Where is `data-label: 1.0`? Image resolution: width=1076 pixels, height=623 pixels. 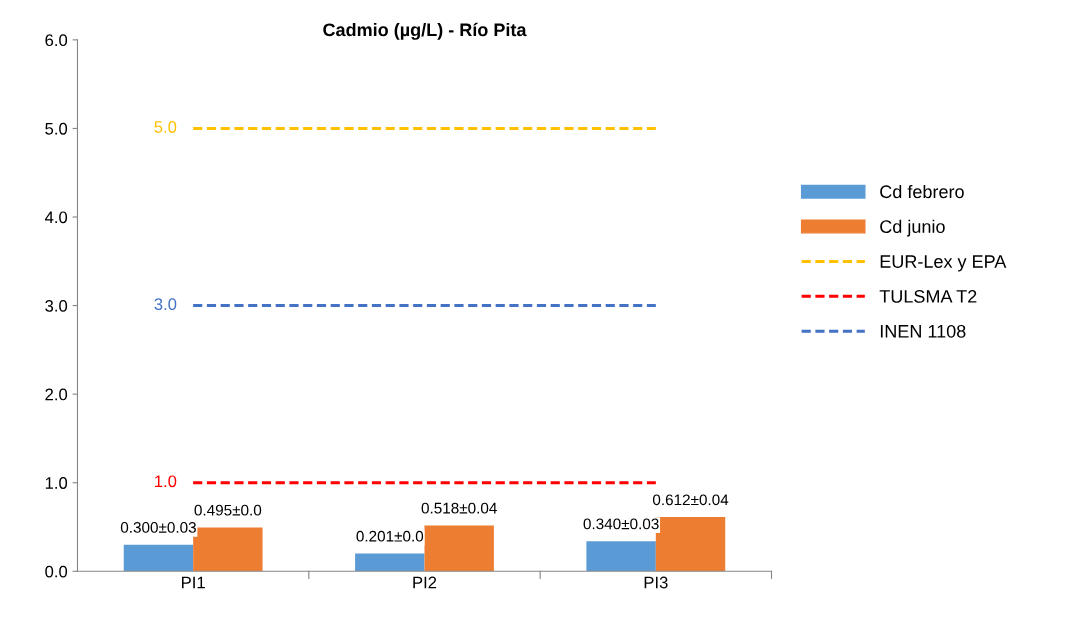 data-label: 1.0 is located at coordinates (166, 481).